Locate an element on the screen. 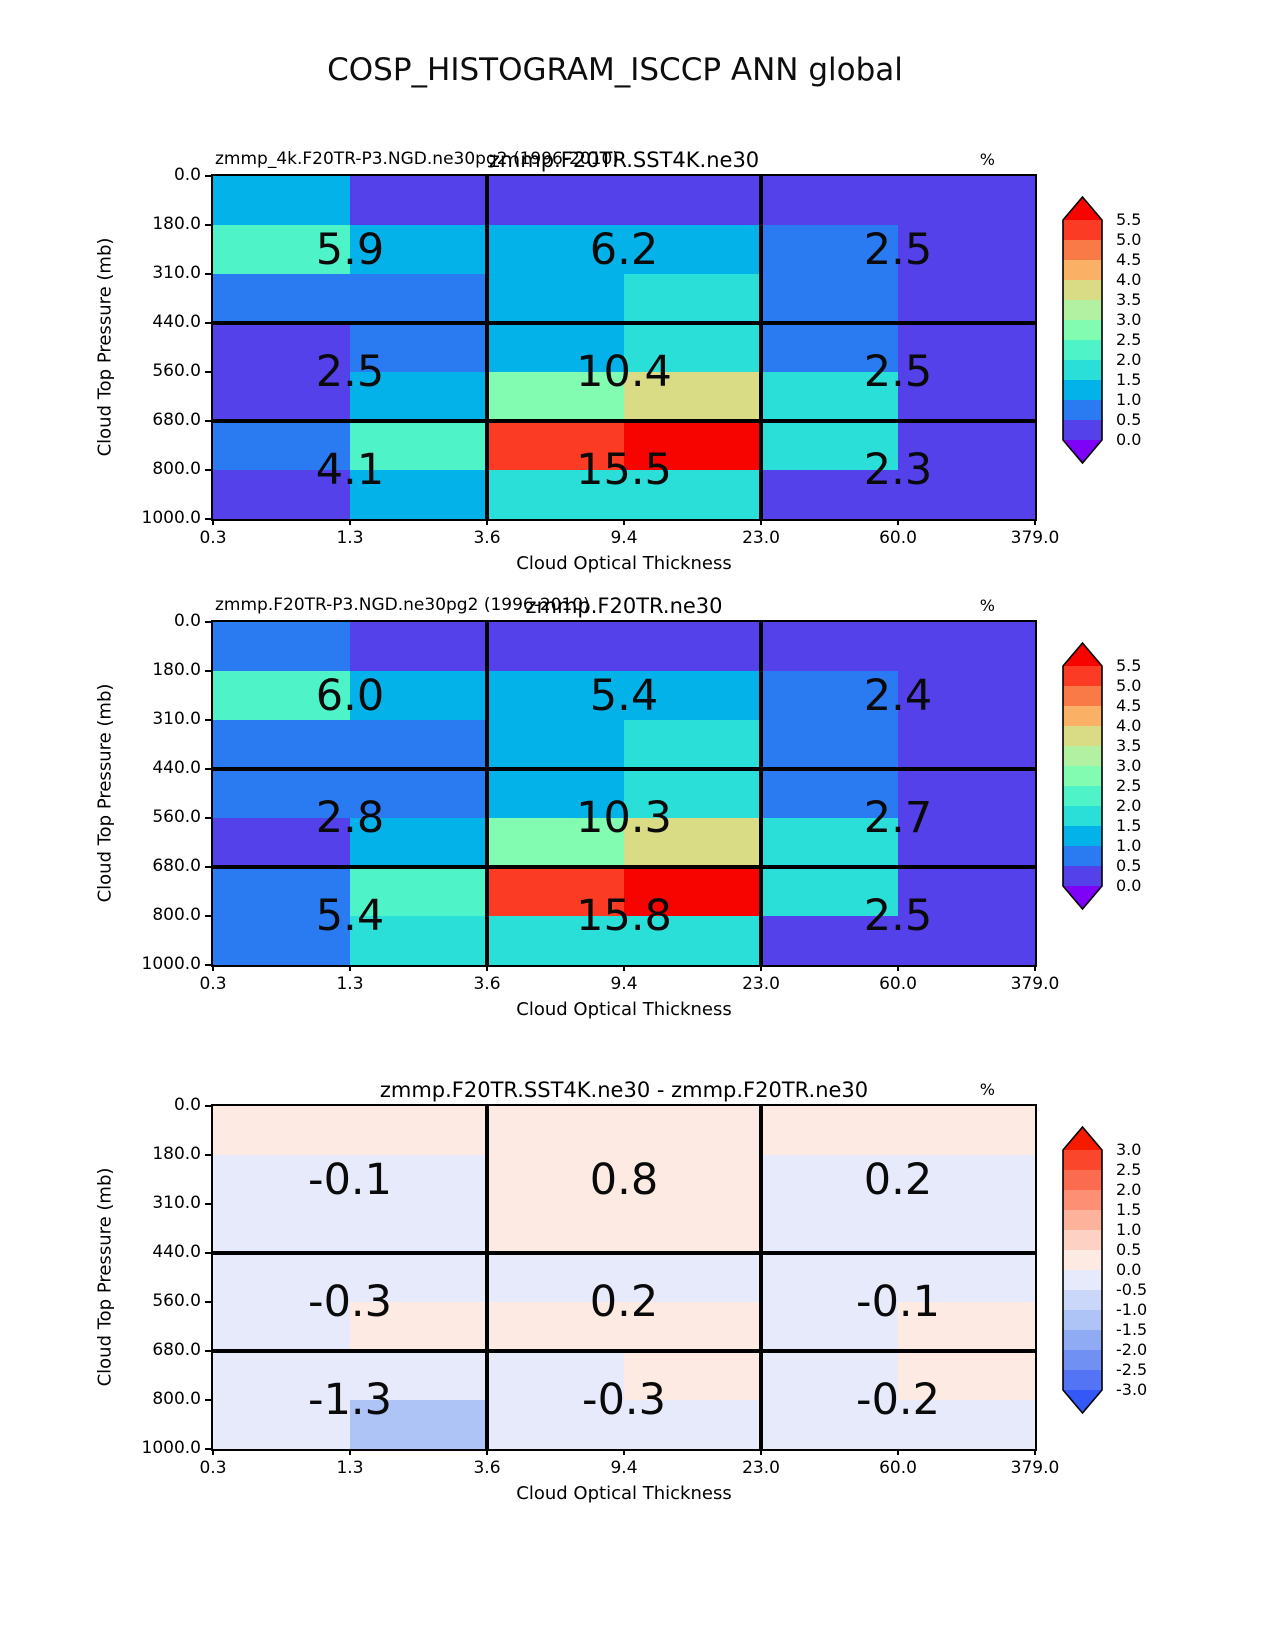  colorbar-tick-label: 3.0 is located at coordinates (1129, 1149).